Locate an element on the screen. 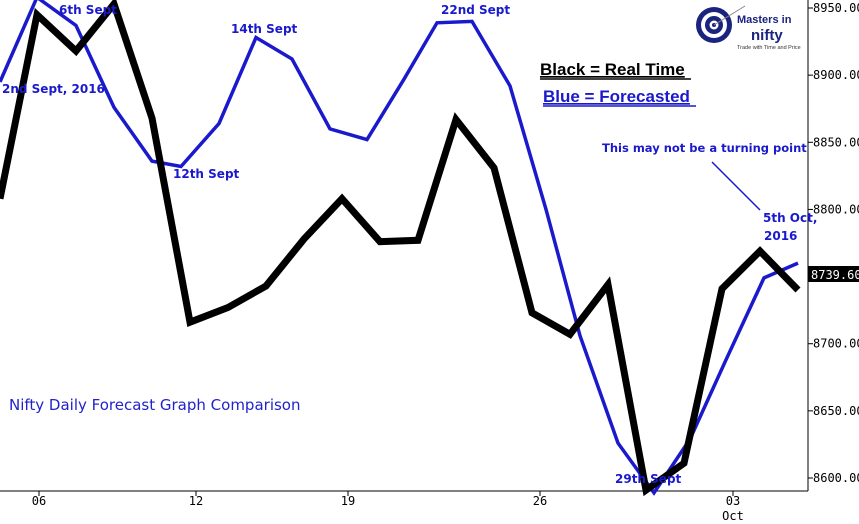 The width and height of the screenshot is (859, 524). y-tick-label: 8800.00 is located at coordinates (836, 209).